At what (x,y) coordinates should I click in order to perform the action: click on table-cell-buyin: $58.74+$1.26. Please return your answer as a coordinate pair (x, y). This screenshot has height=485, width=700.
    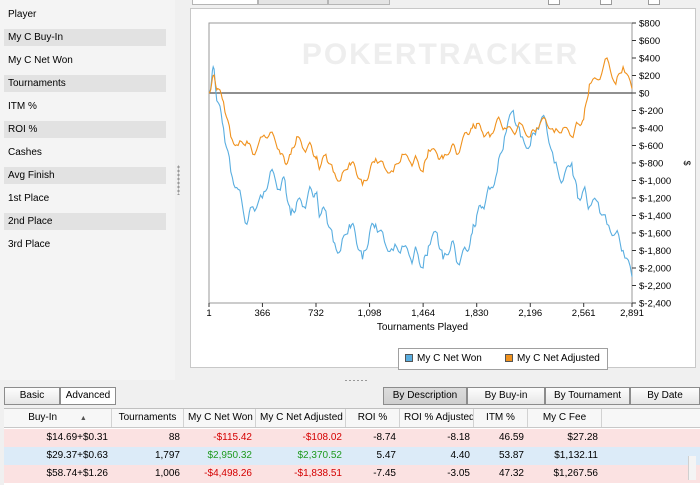
    Looking at the image, I should click on (77, 473).